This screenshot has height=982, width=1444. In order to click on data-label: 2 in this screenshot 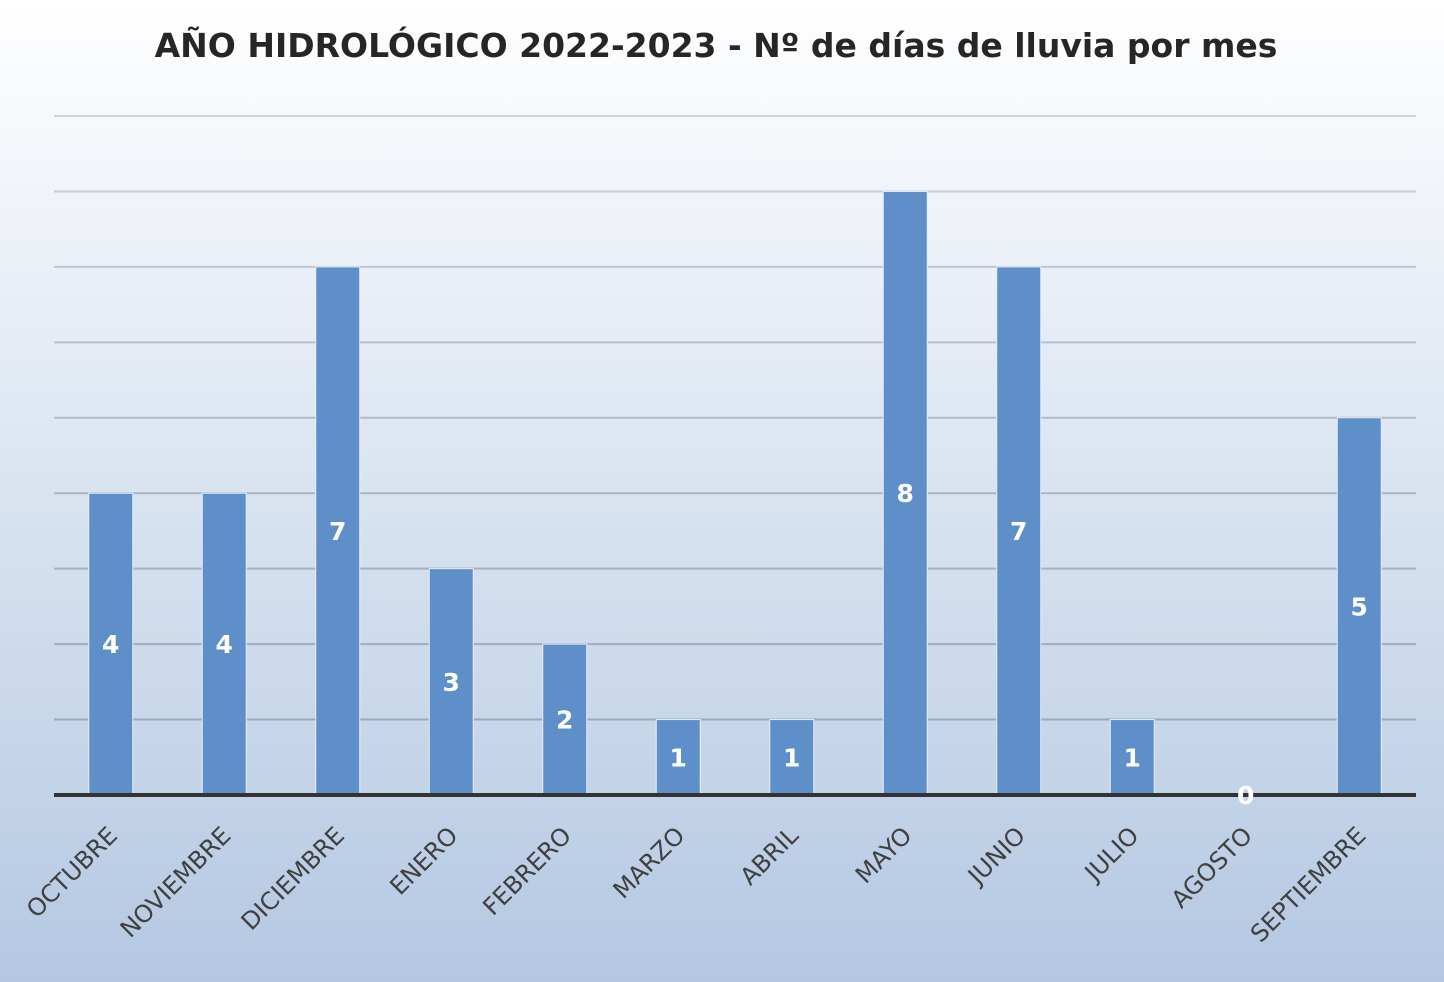, I will do `click(564, 720)`.